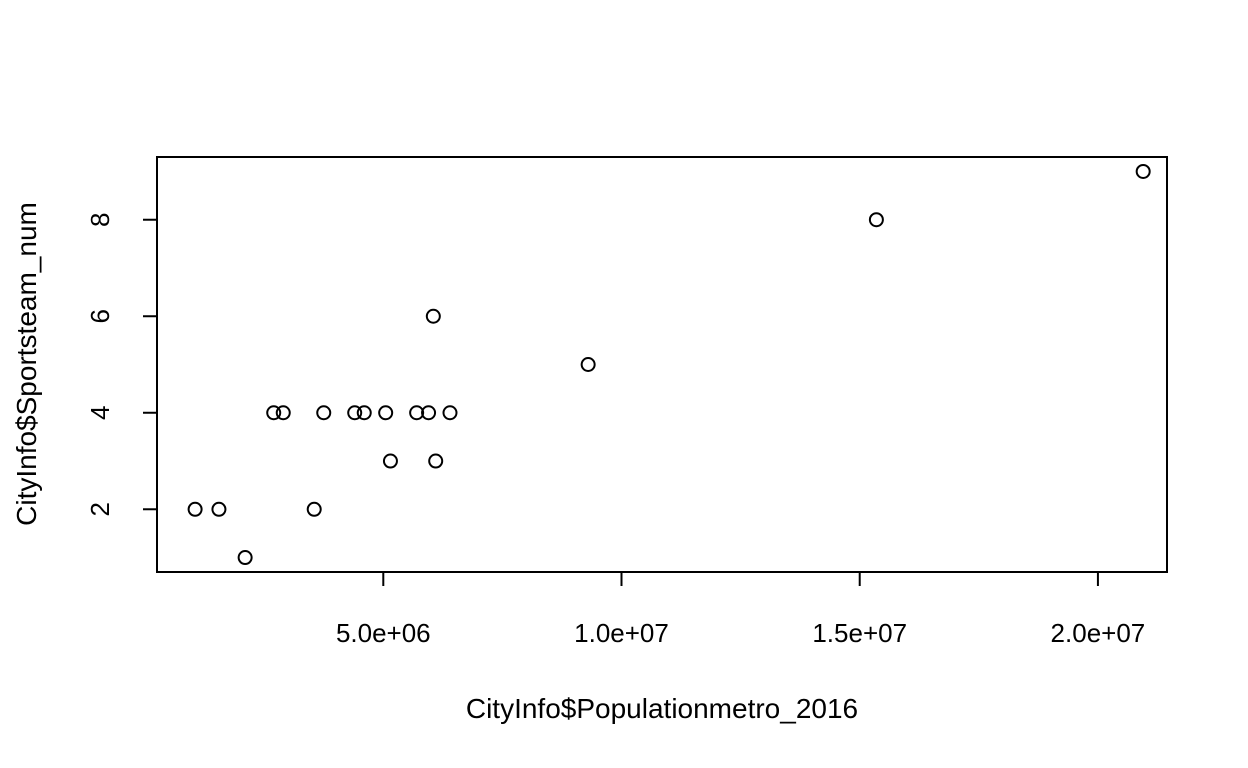 The image size is (1248, 768). What do you see at coordinates (100, 219) in the screenshot?
I see `y-tick-label: 8` at bounding box center [100, 219].